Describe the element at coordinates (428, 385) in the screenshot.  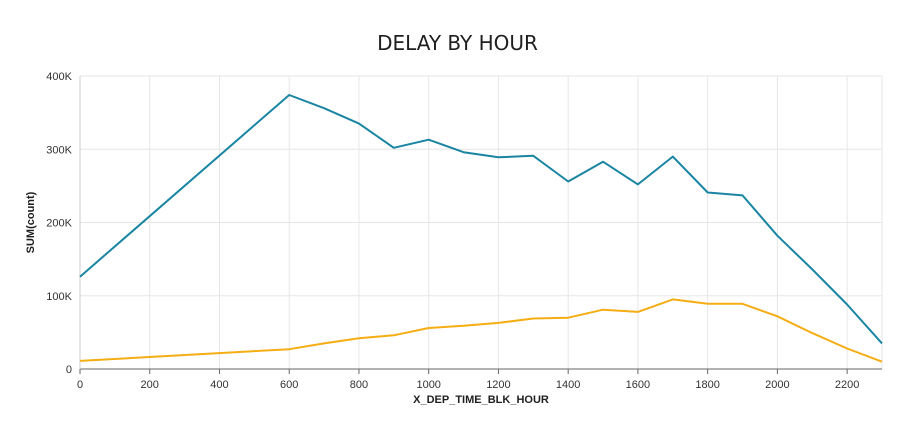
I see `x-tick-label: 1000` at that location.